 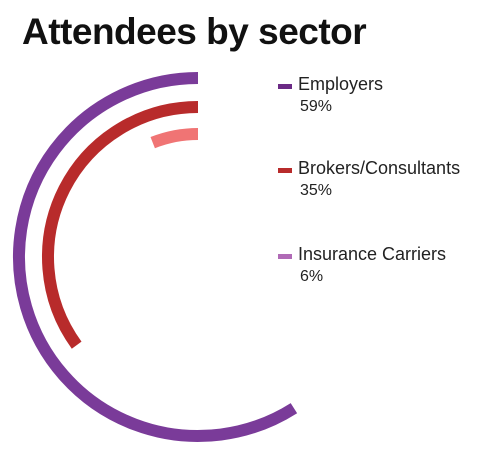 I want to click on legend-swatch-brokers-consultants, so click(x=285, y=170).